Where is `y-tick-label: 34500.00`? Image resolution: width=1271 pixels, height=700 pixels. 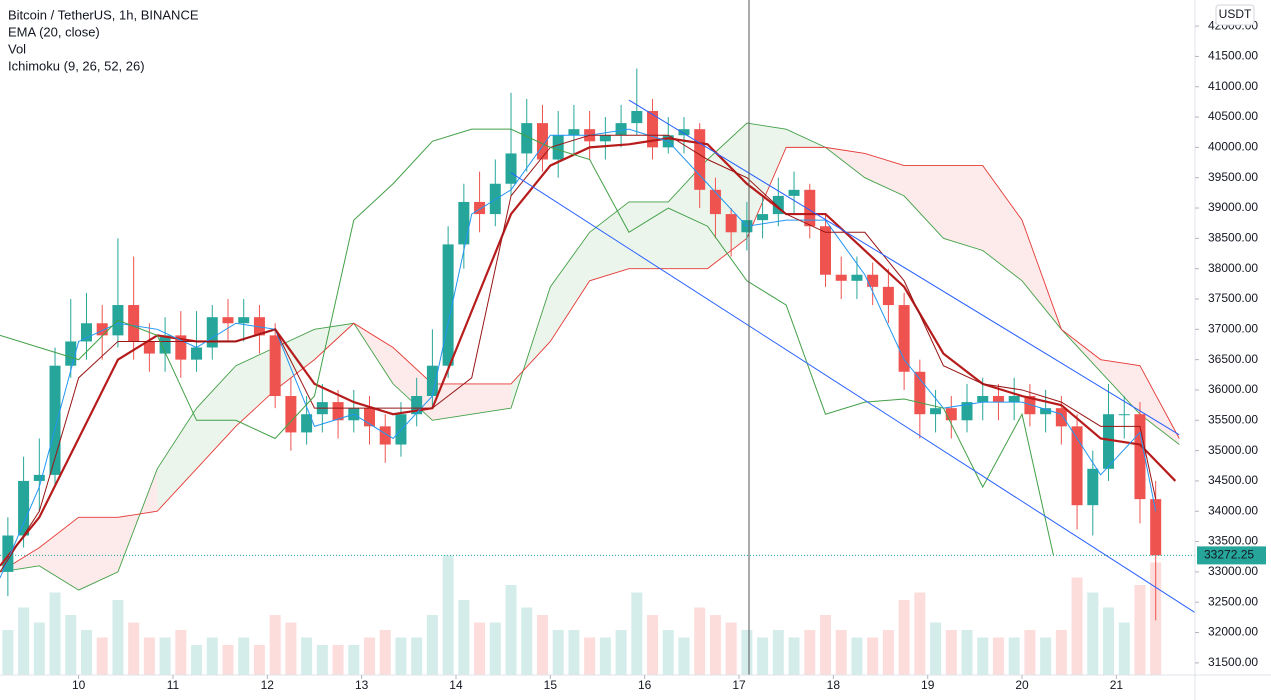
y-tick-label: 34500.00 is located at coordinates (1233, 480).